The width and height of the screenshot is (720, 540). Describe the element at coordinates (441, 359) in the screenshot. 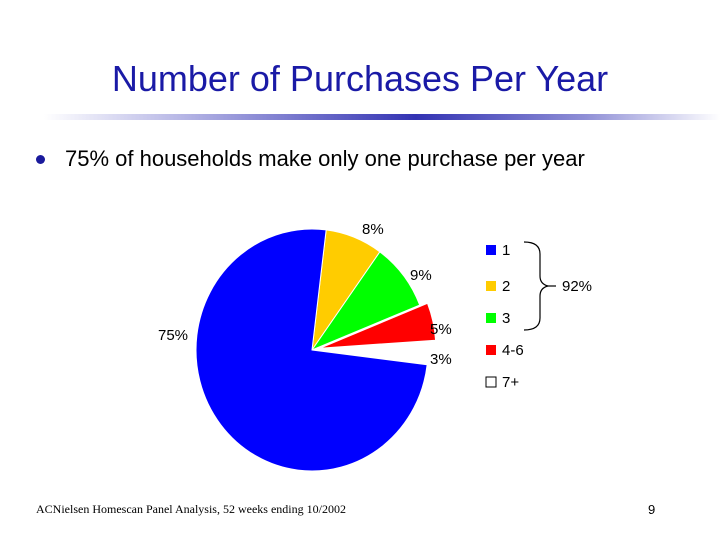

I see `slice-7-plus-value-label: 3%` at that location.